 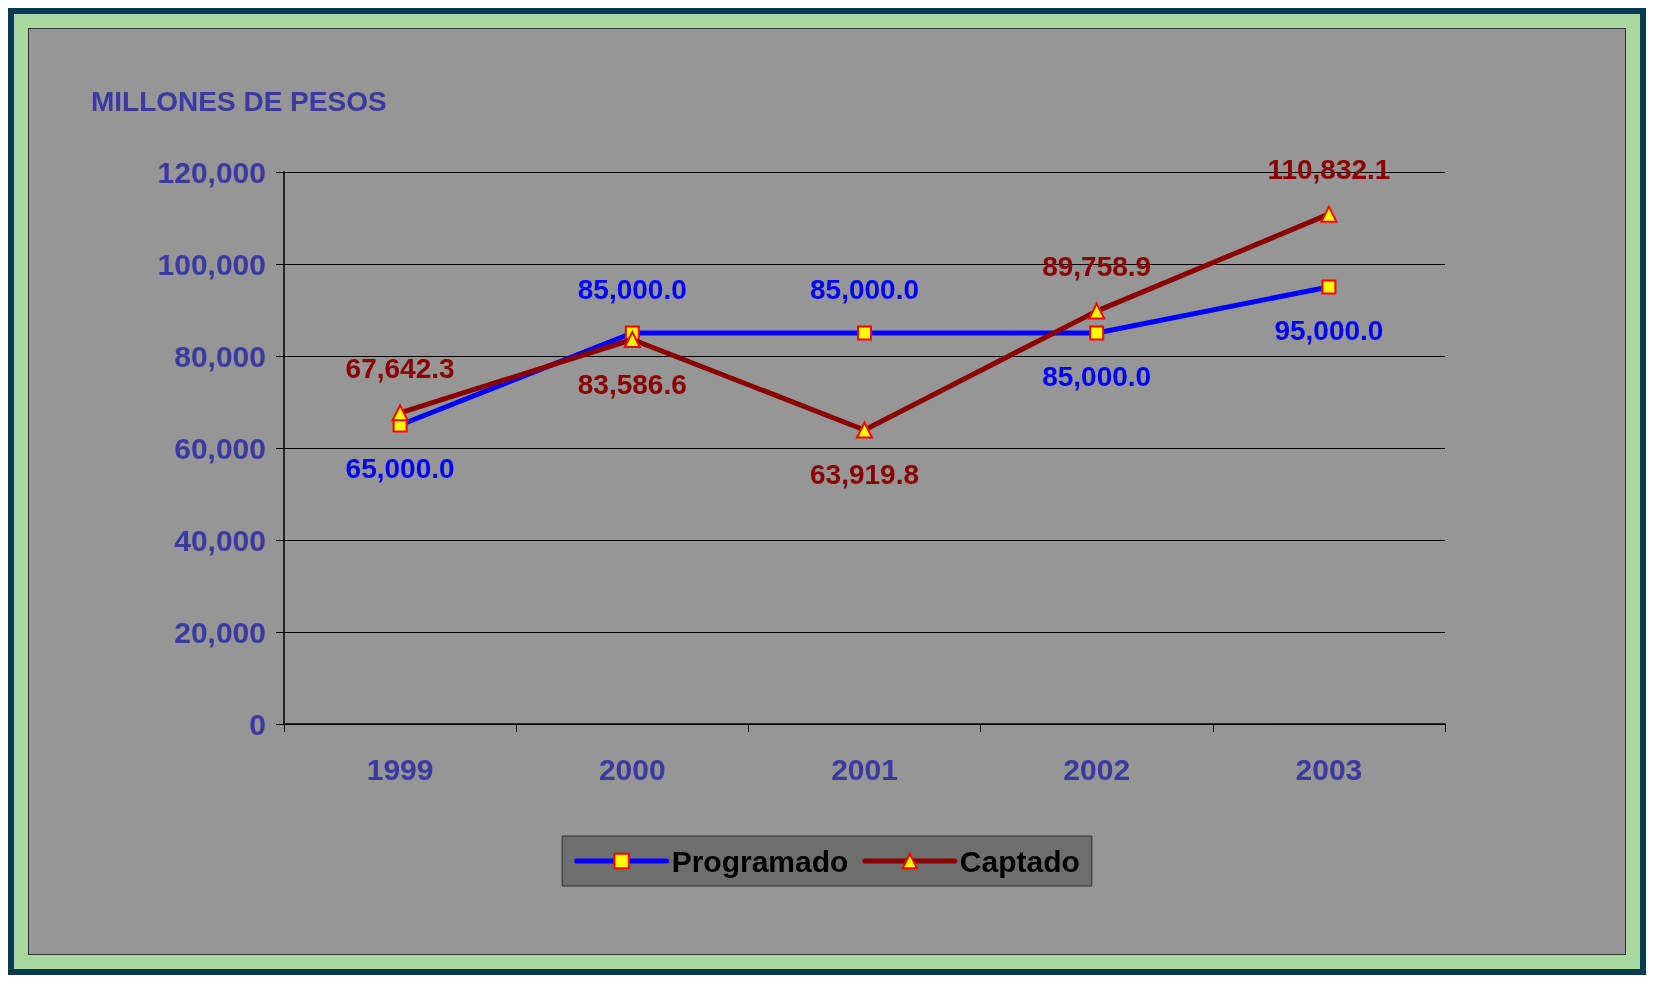 What do you see at coordinates (220, 540) in the screenshot?
I see `y-tick-label: 40,000` at bounding box center [220, 540].